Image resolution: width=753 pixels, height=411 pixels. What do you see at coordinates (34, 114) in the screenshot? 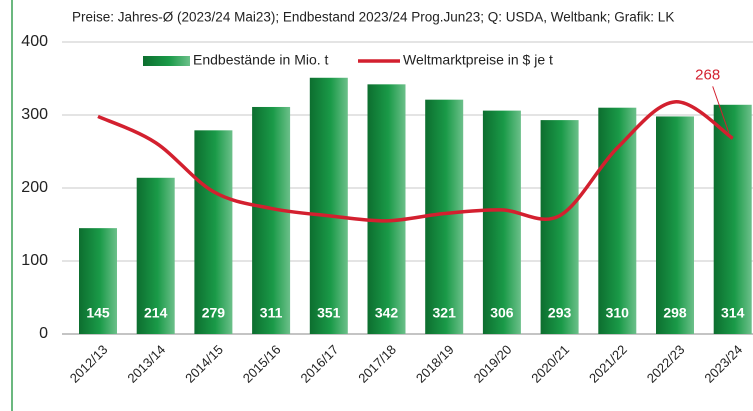
I see `y-tick-label: 300` at bounding box center [34, 114].